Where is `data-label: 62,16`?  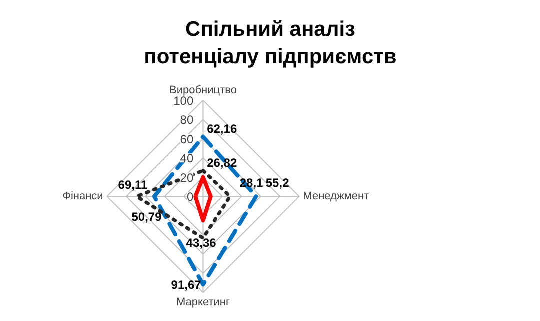 data-label: 62,16 is located at coordinates (222, 129).